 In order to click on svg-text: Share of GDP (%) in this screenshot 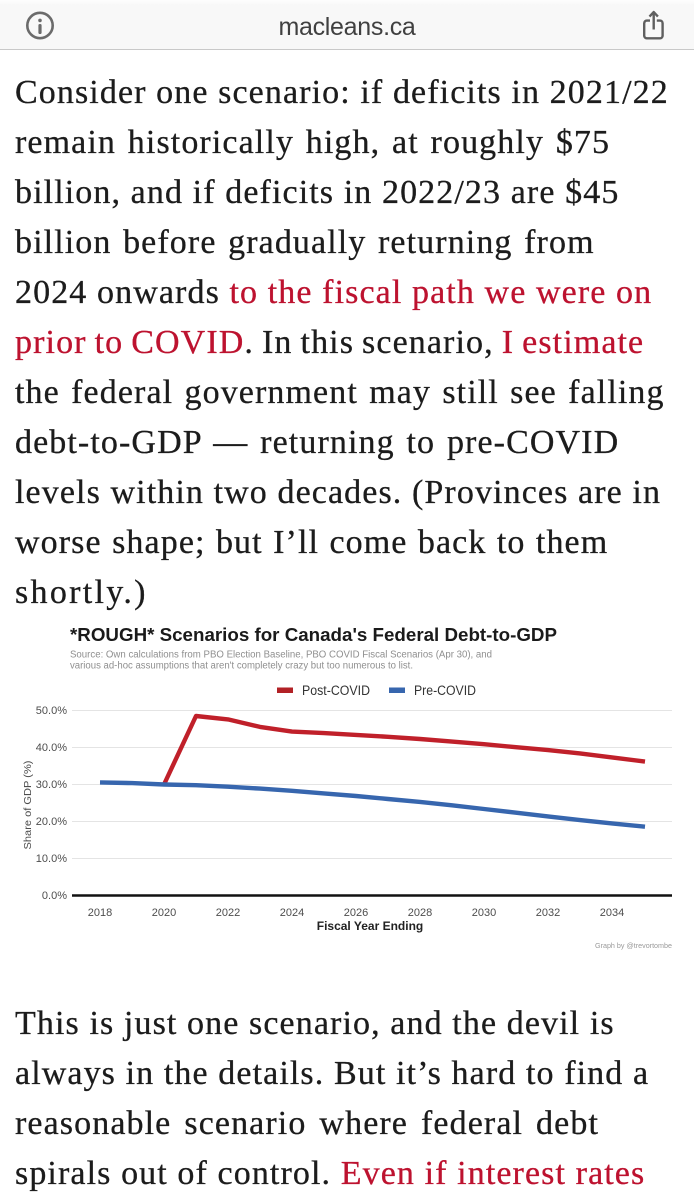, I will do `click(28, 805)`.